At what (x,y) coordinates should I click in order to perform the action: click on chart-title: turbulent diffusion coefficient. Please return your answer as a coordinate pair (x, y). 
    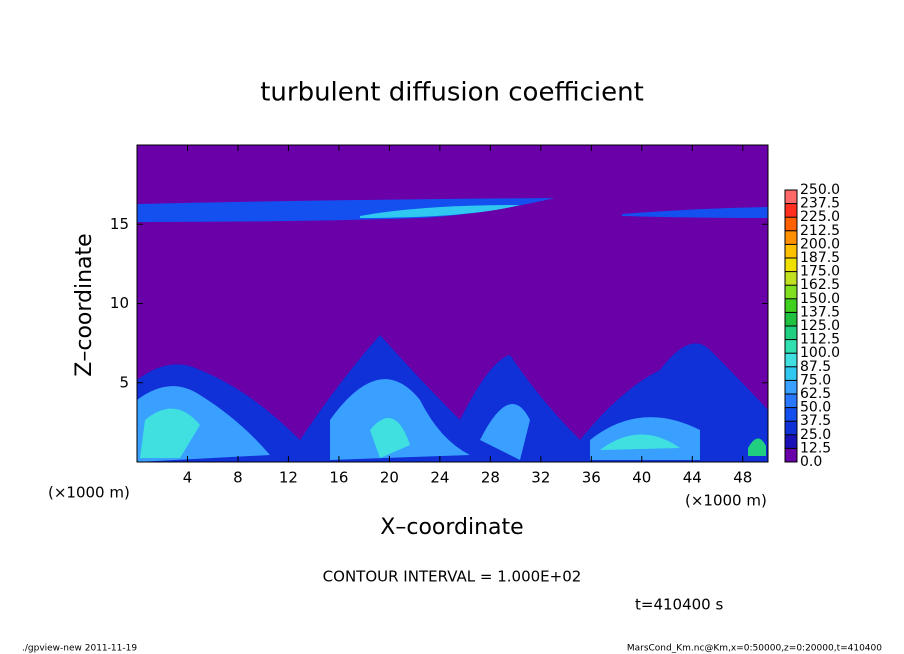
    Looking at the image, I should click on (452, 93).